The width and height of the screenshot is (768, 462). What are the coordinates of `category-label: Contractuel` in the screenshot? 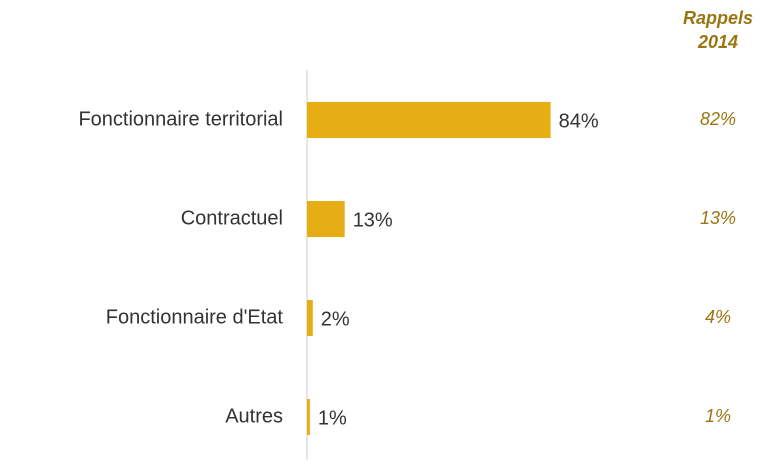 It's located at (232, 218).